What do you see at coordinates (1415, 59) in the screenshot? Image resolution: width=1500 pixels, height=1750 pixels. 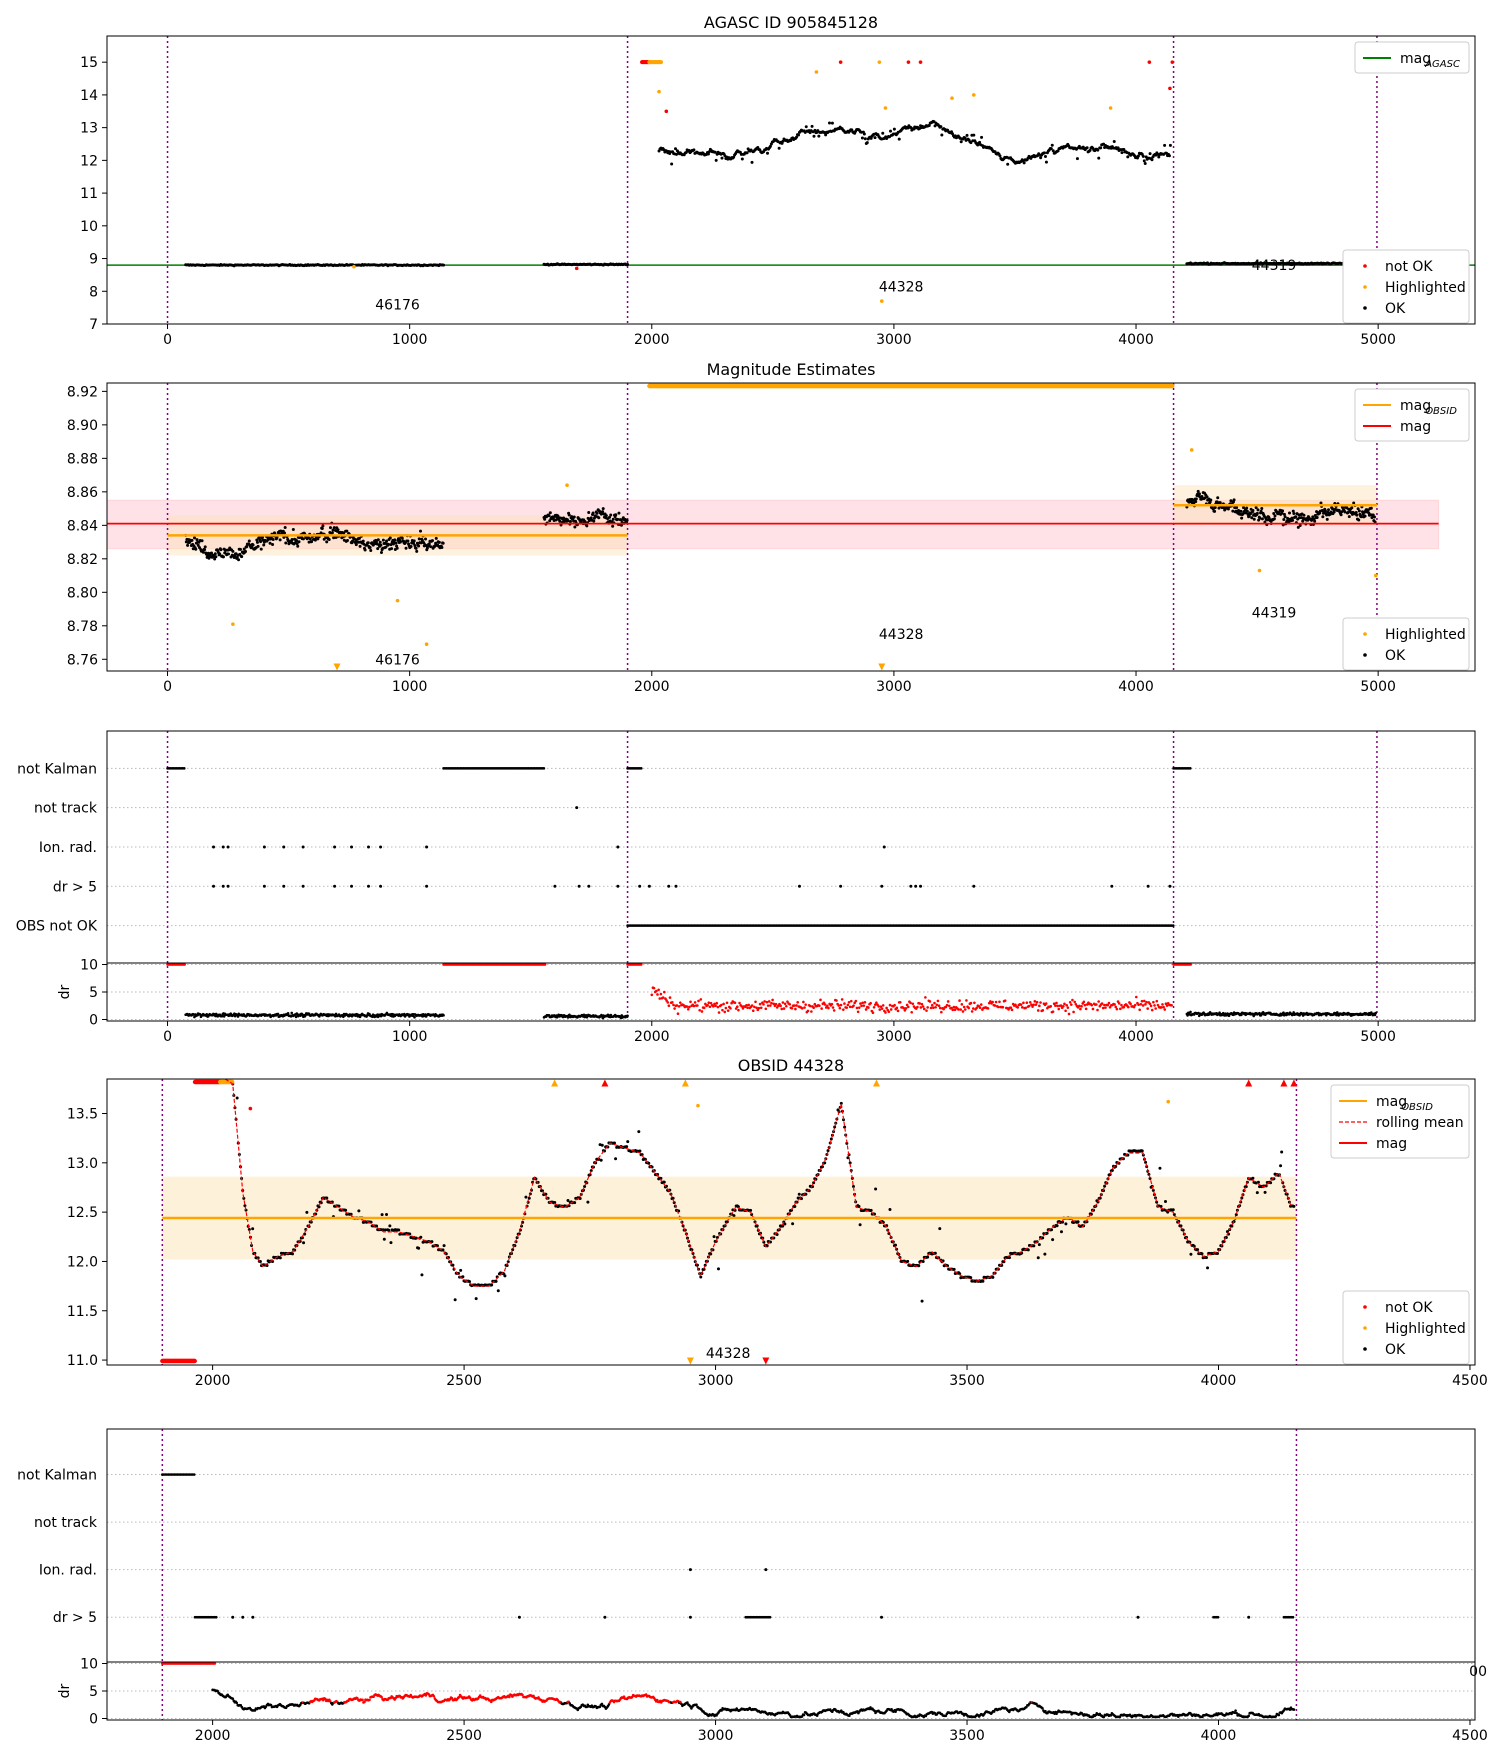 I see `legend-label: mag` at bounding box center [1415, 59].